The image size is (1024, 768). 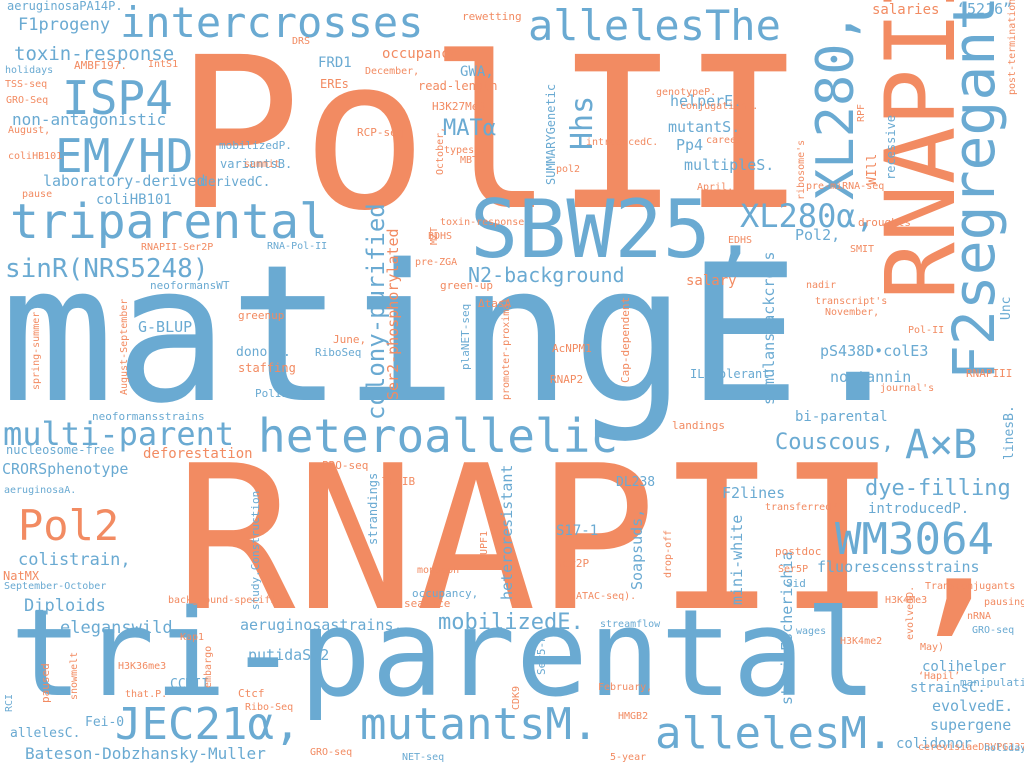 I want to click on cloud-word: MZT, so click(x=434, y=235).